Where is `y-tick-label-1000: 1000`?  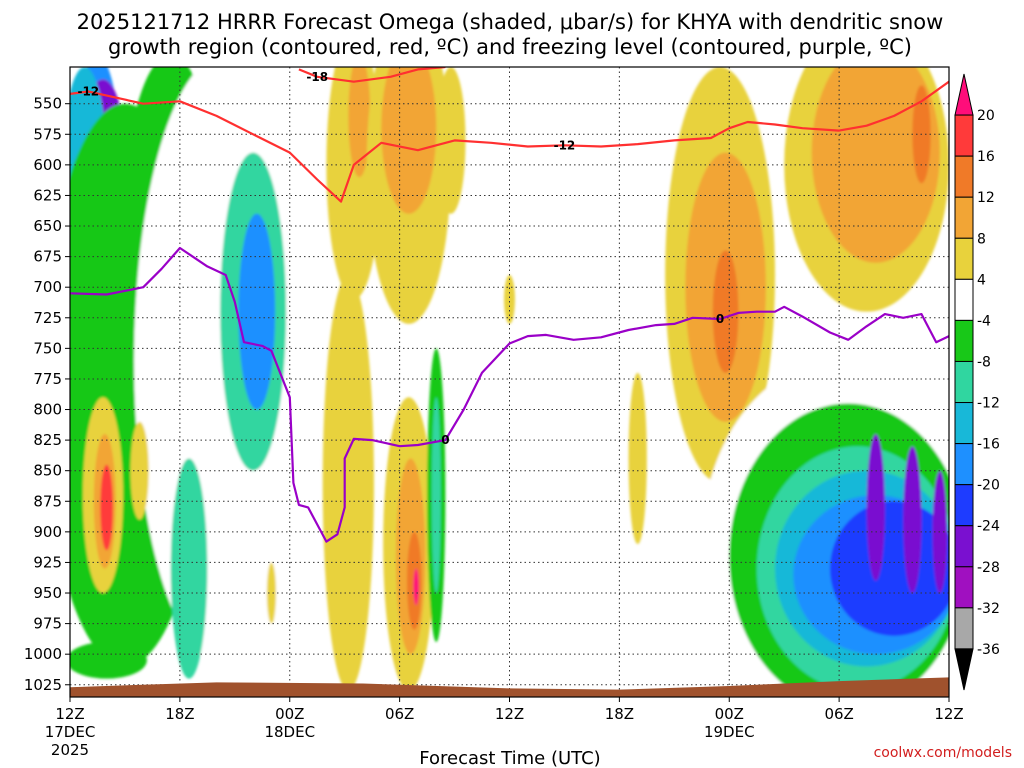
y-tick-label-1000: 1000 is located at coordinates (43, 654).